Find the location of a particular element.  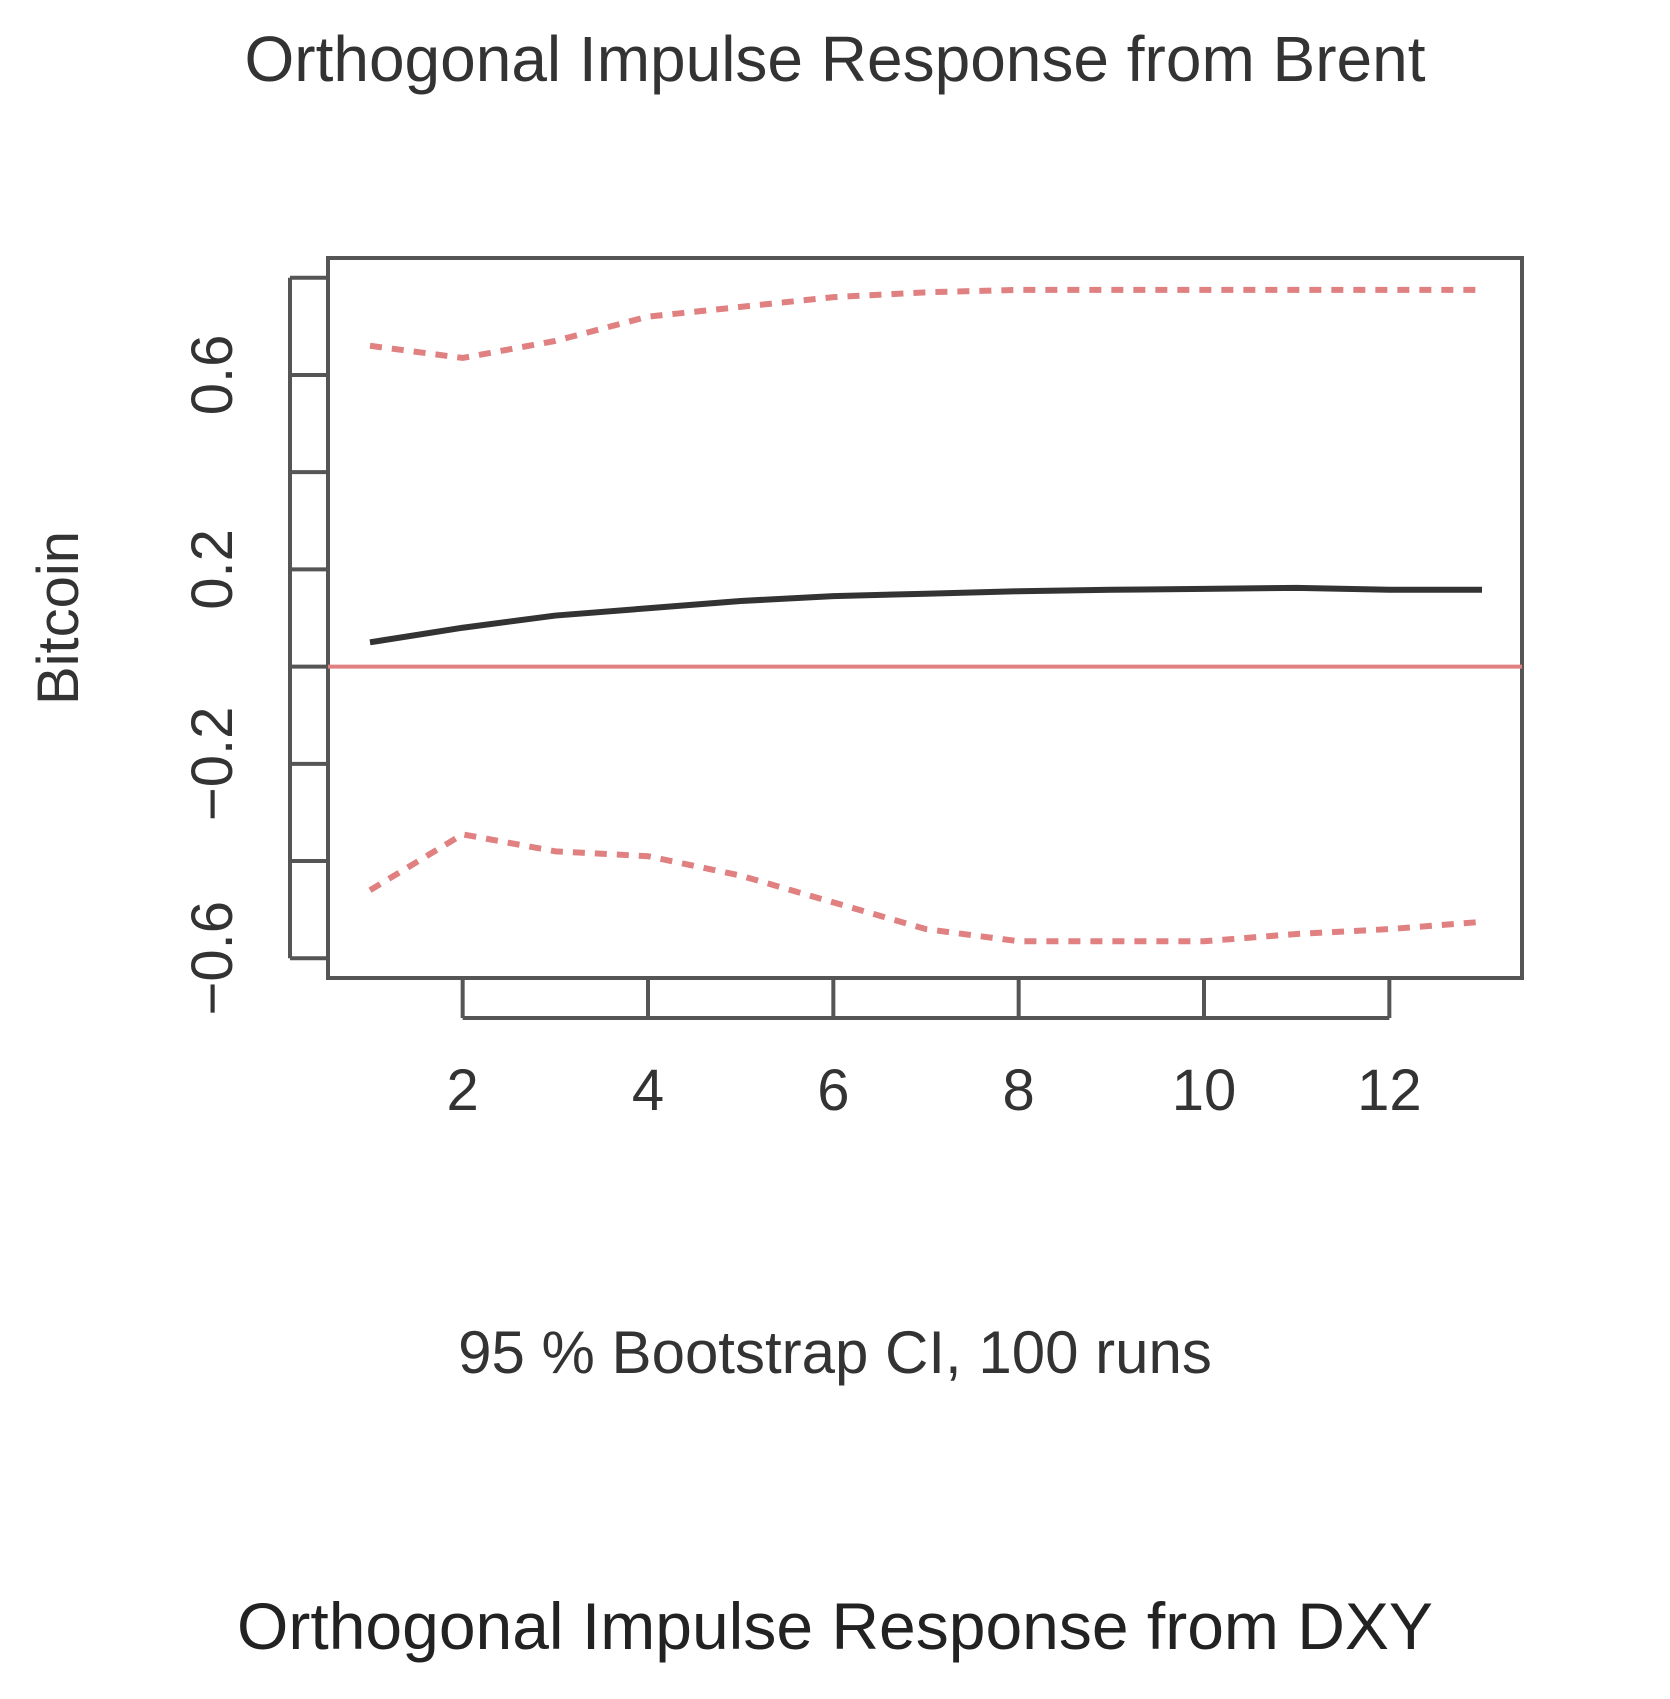

y-tick-label: −0.2 is located at coordinates (212, 764).